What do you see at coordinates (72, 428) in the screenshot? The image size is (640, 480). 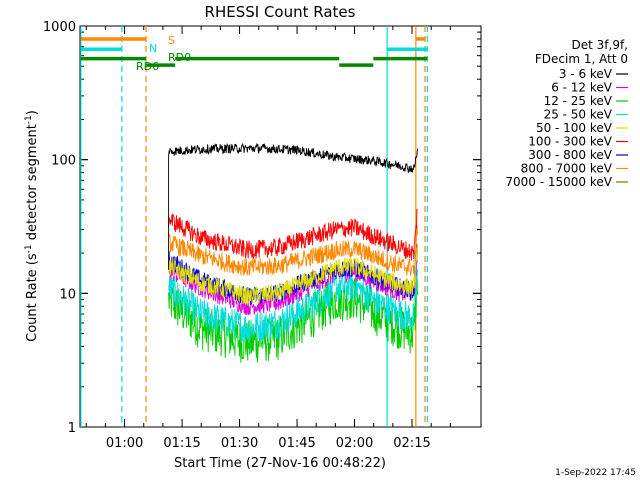 I see `y-tick-label: 1` at bounding box center [72, 428].